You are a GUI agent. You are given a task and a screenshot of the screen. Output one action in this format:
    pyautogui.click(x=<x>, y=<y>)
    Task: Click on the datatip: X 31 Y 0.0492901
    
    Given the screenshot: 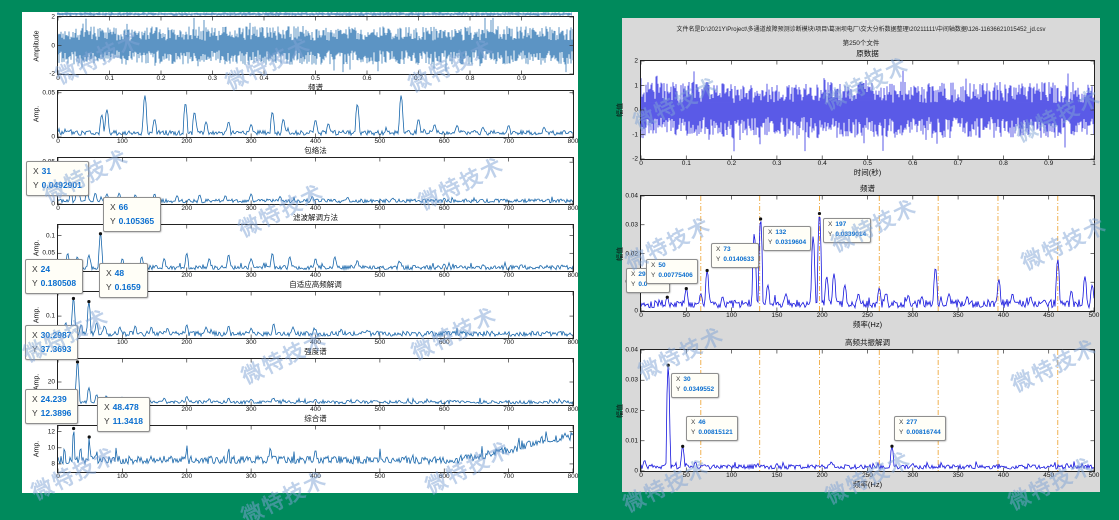 What is the action you would take?
    pyautogui.click(x=57, y=179)
    